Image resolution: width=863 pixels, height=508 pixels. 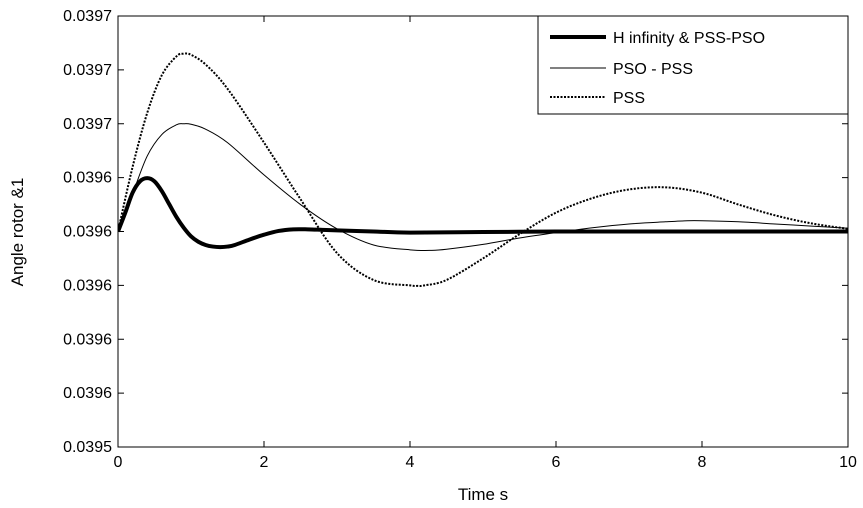 I want to click on legend-label-pso-pss: PSO - PSS, so click(x=653, y=69).